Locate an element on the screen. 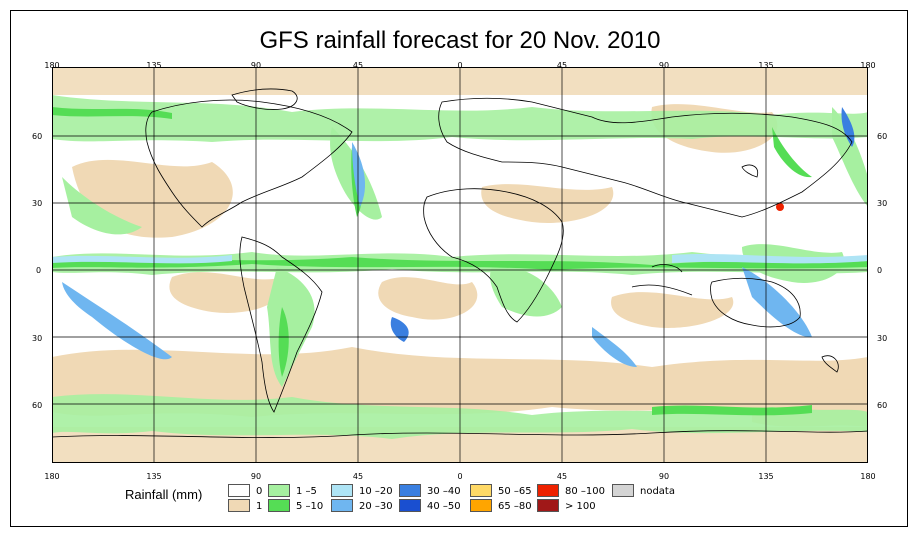 The height and width of the screenshot is (539, 920). right-tick-label: 0 is located at coordinates (880, 270).